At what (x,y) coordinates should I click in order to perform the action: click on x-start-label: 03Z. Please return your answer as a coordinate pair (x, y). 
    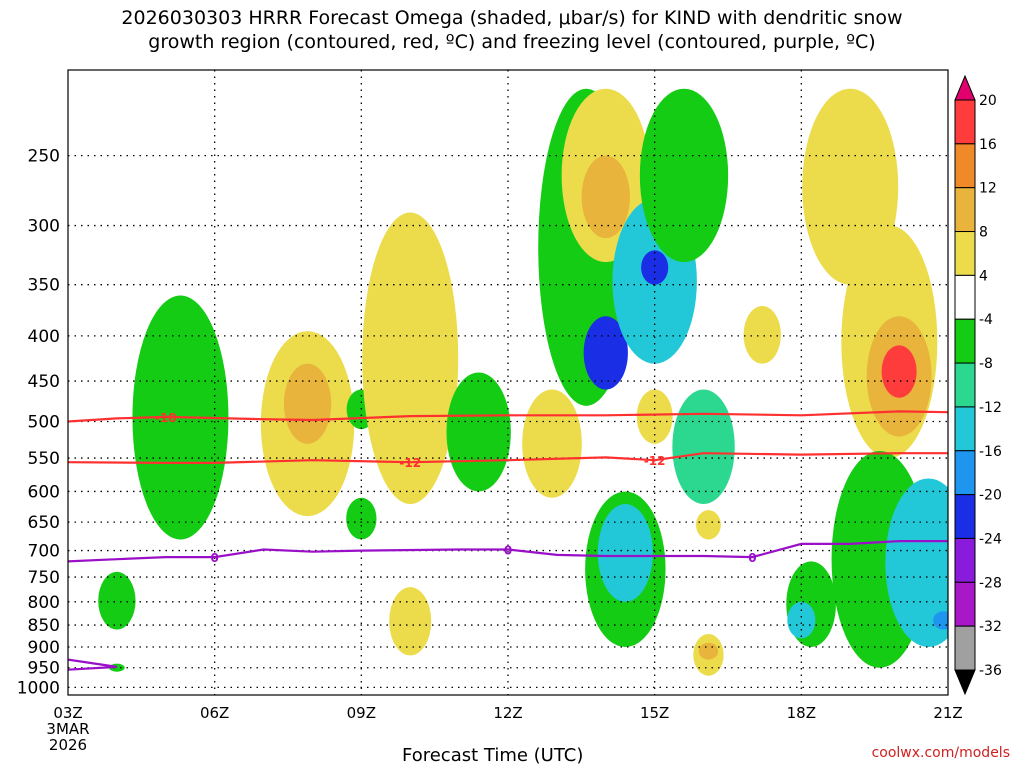
    Looking at the image, I should click on (67, 713).